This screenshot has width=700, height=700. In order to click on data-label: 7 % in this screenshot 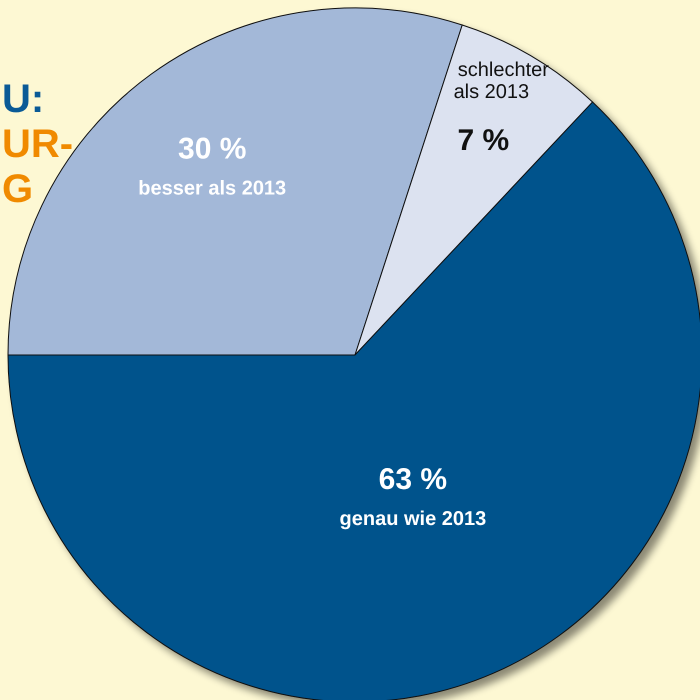, I will do `click(484, 141)`.